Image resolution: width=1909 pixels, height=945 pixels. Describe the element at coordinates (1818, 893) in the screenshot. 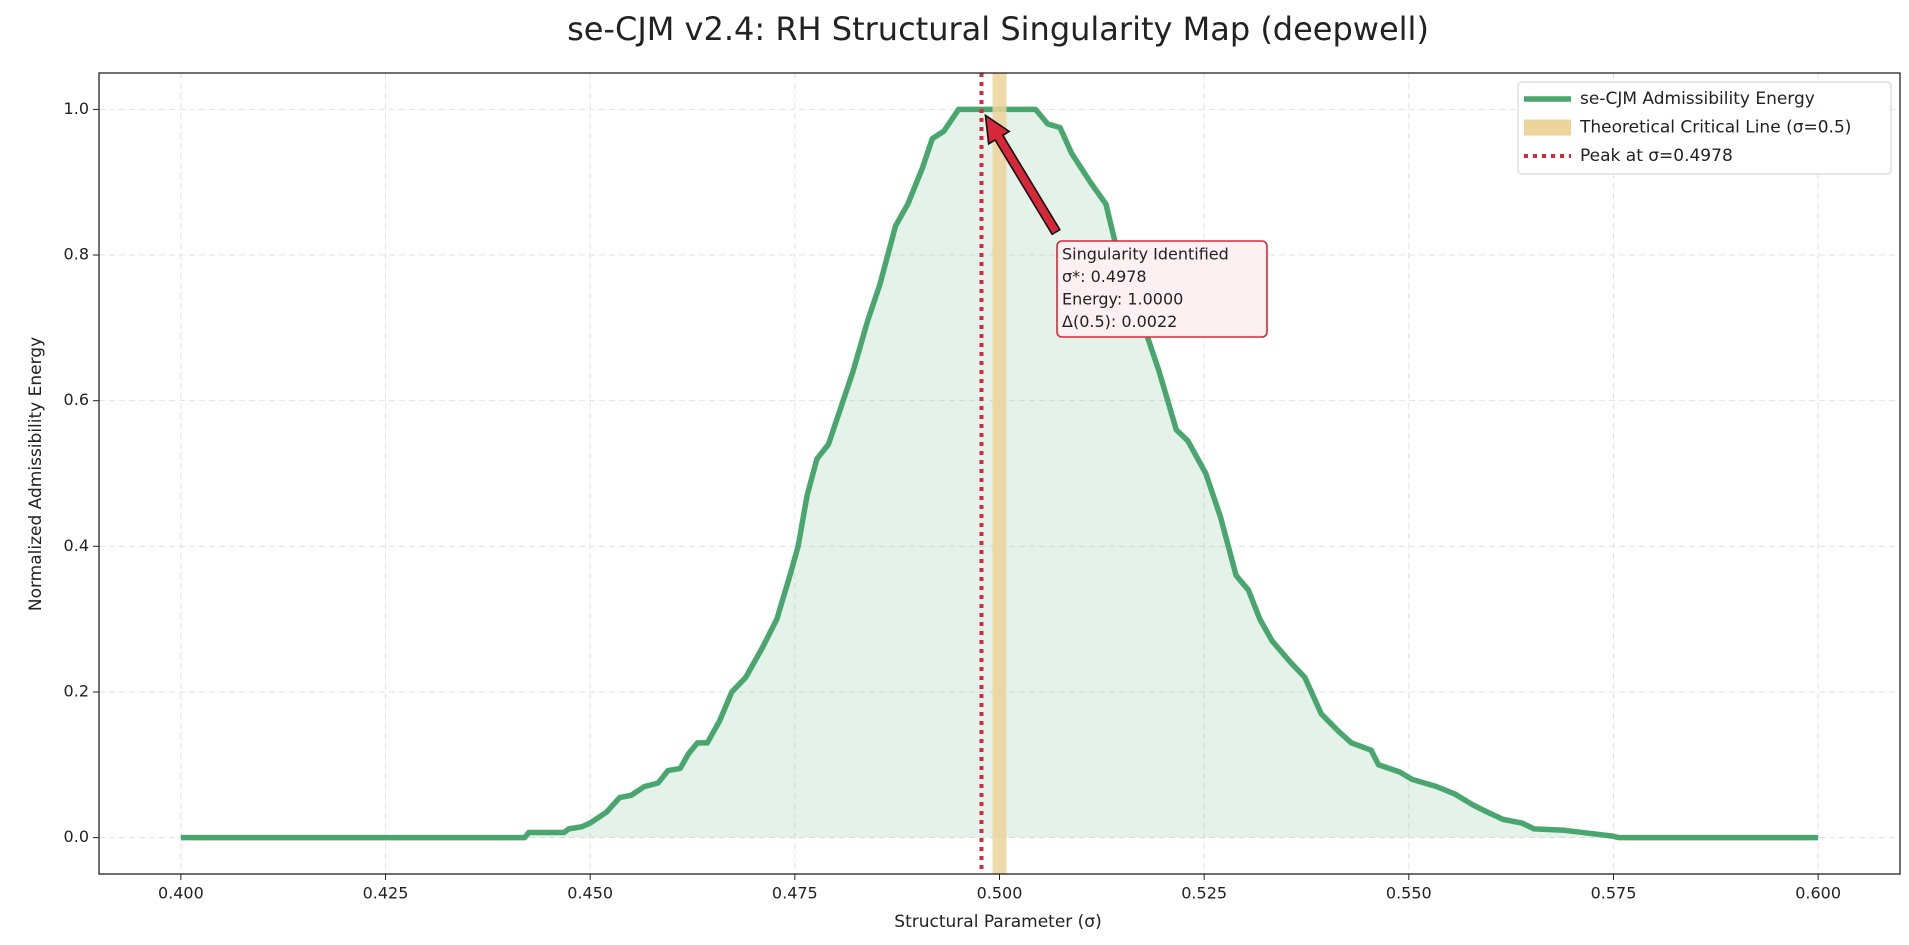

I see `x-tick-label: 0.600` at that location.